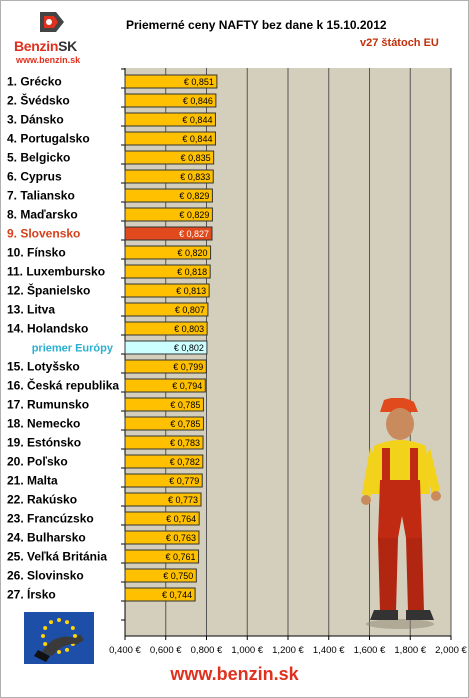 This screenshot has height=698, width=469. What do you see at coordinates (48, 290) in the screenshot?
I see `category-label: 12. Španielsko` at bounding box center [48, 290].